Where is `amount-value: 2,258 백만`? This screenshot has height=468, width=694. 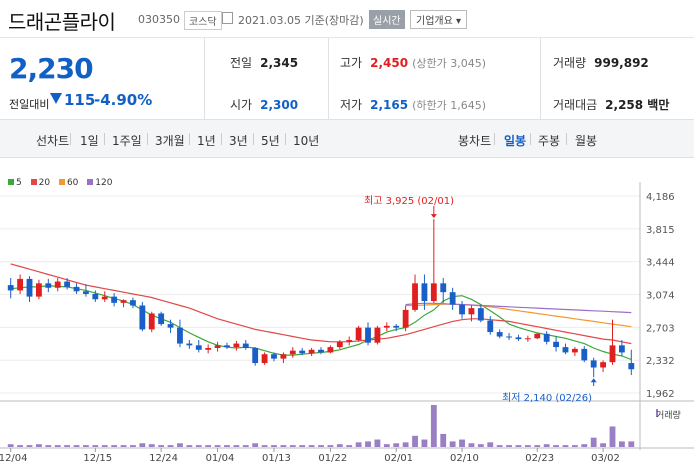
amount-value: 2,258 백만 is located at coordinates (637, 105).